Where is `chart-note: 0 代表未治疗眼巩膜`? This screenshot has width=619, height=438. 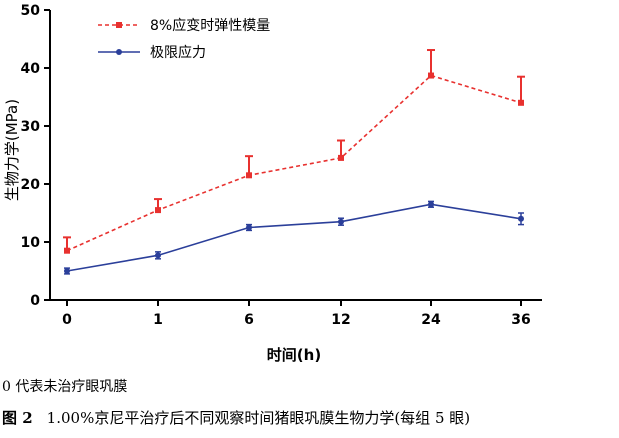 chart-note: 0 代表未治疗眼巩膜 is located at coordinates (65, 387).